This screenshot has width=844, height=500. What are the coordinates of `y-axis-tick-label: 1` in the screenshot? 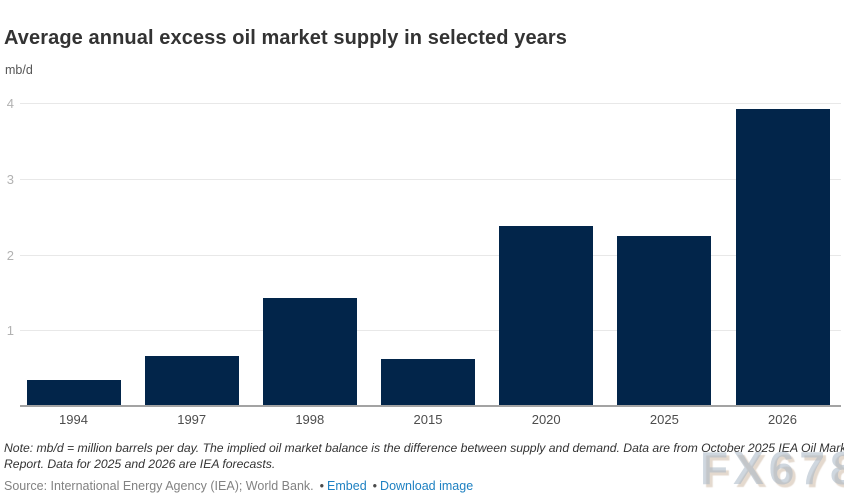 It's located at (10, 331).